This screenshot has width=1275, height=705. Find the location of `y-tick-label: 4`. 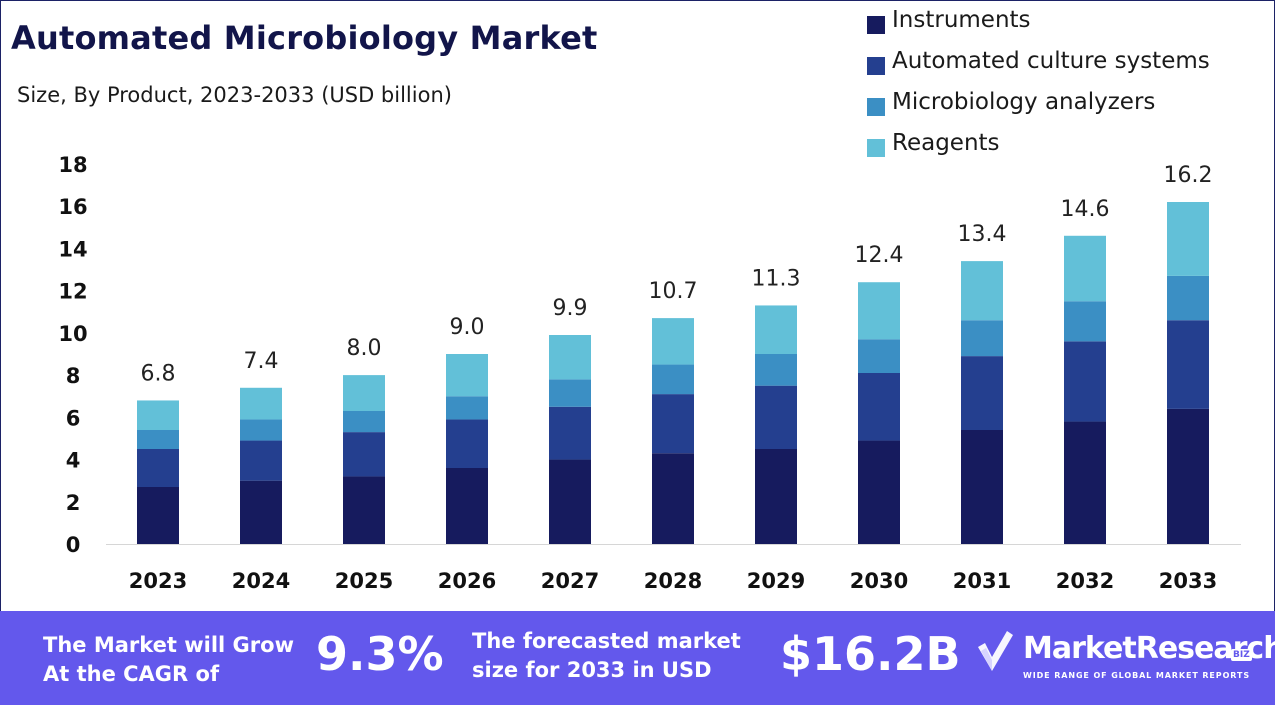

y-tick-label: 4 is located at coordinates (73, 461).